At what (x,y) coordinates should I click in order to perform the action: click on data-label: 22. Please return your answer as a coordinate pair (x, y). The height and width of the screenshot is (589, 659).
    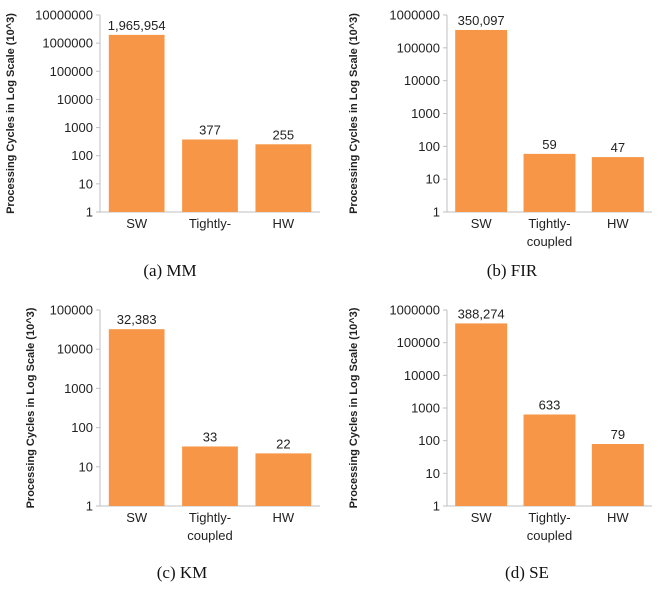
    Looking at the image, I should click on (283, 443).